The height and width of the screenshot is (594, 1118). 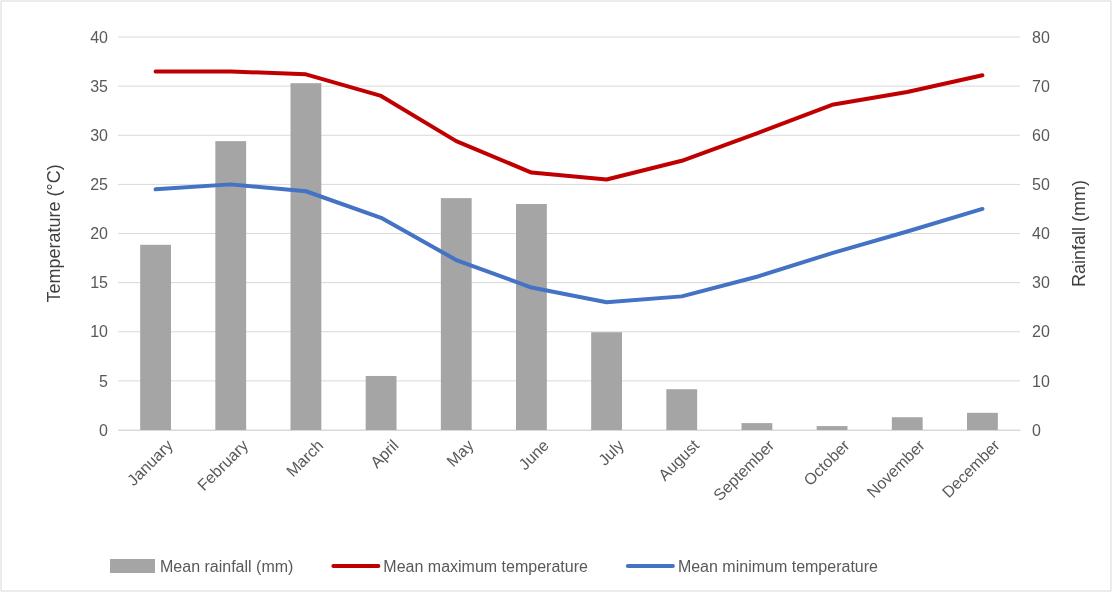 I want to click on x-tick-label: May, so click(x=460, y=453).